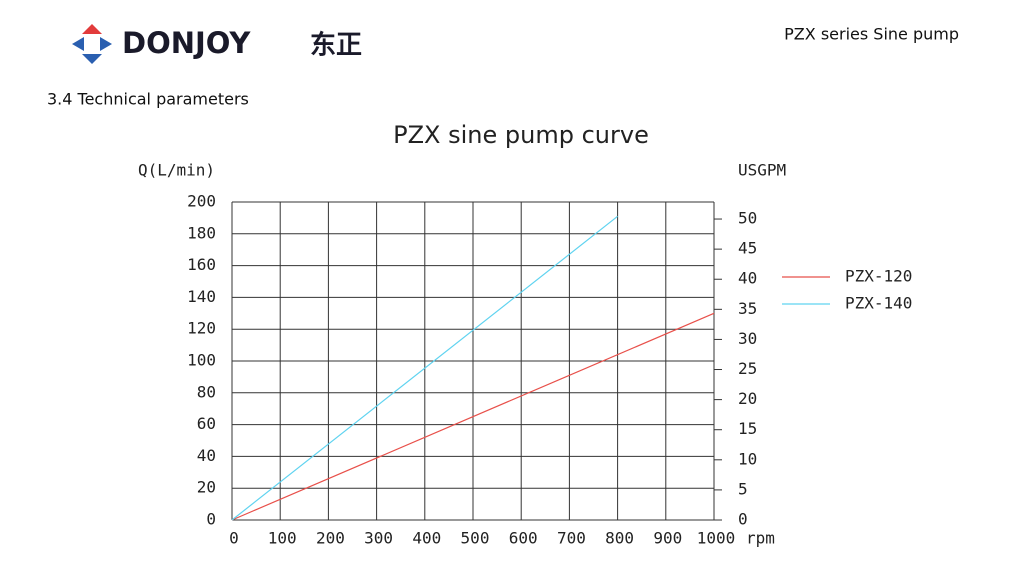  Describe the element at coordinates (747, 308) in the screenshot. I see `y2-tick-label: 35` at that location.